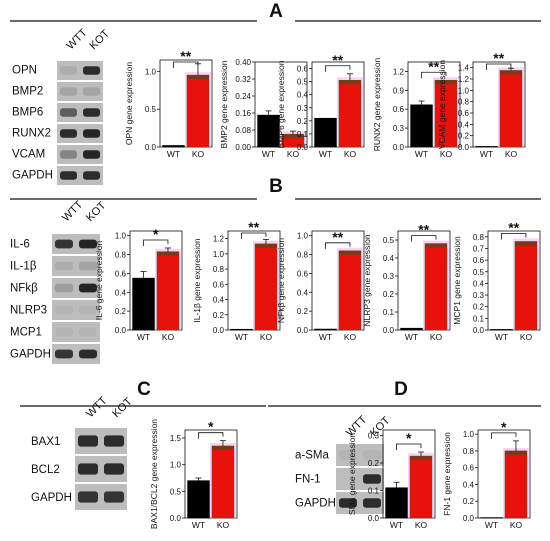 The height and width of the screenshot is (541, 550). Describe the element at coordinates (447, 474) in the screenshot. I see `y-axis-label: FN-1 gene expression` at that location.